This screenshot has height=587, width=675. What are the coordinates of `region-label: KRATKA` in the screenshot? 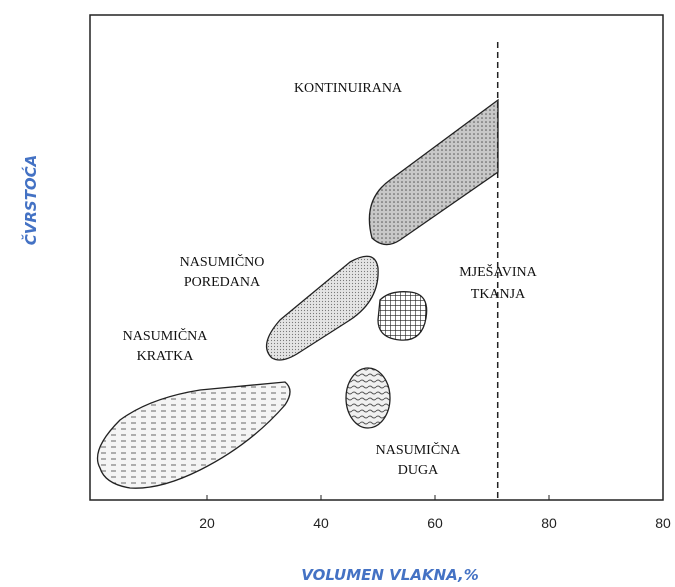 It's located at (166, 356).